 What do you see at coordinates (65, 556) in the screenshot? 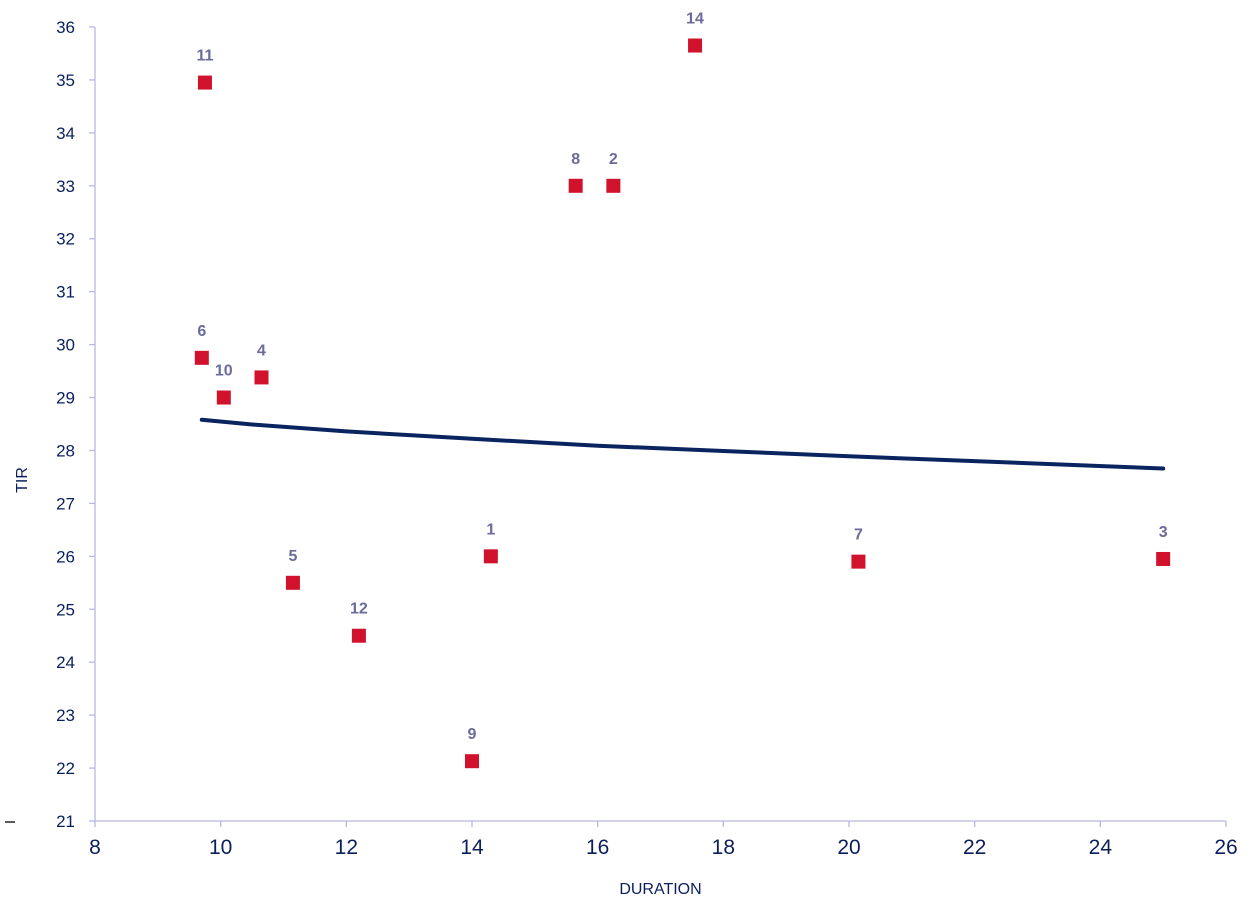
I see `y-tick-label: 26` at bounding box center [65, 556].